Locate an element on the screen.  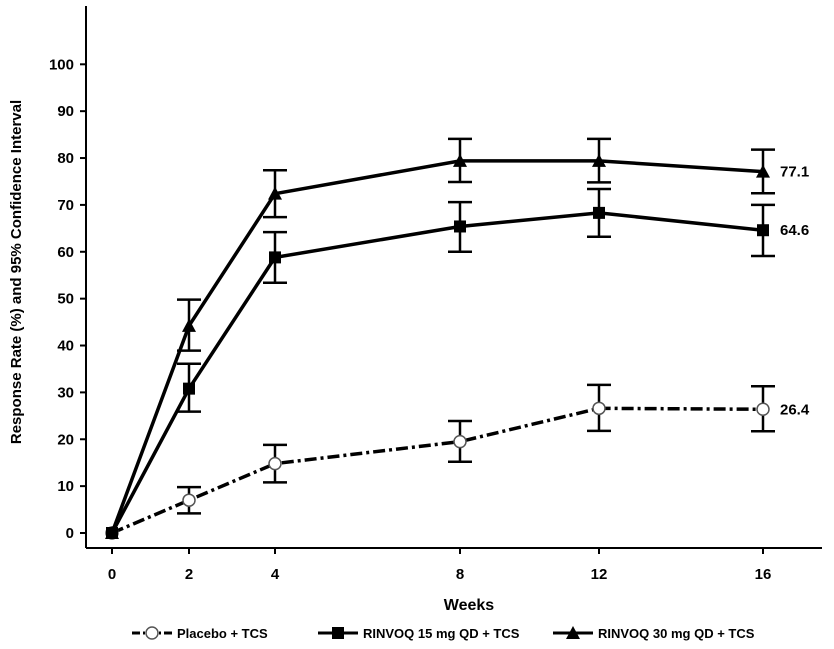
y-axis: 0 10 20 30 40 50 60 70 80 90 100 is located at coordinates (68, 277).